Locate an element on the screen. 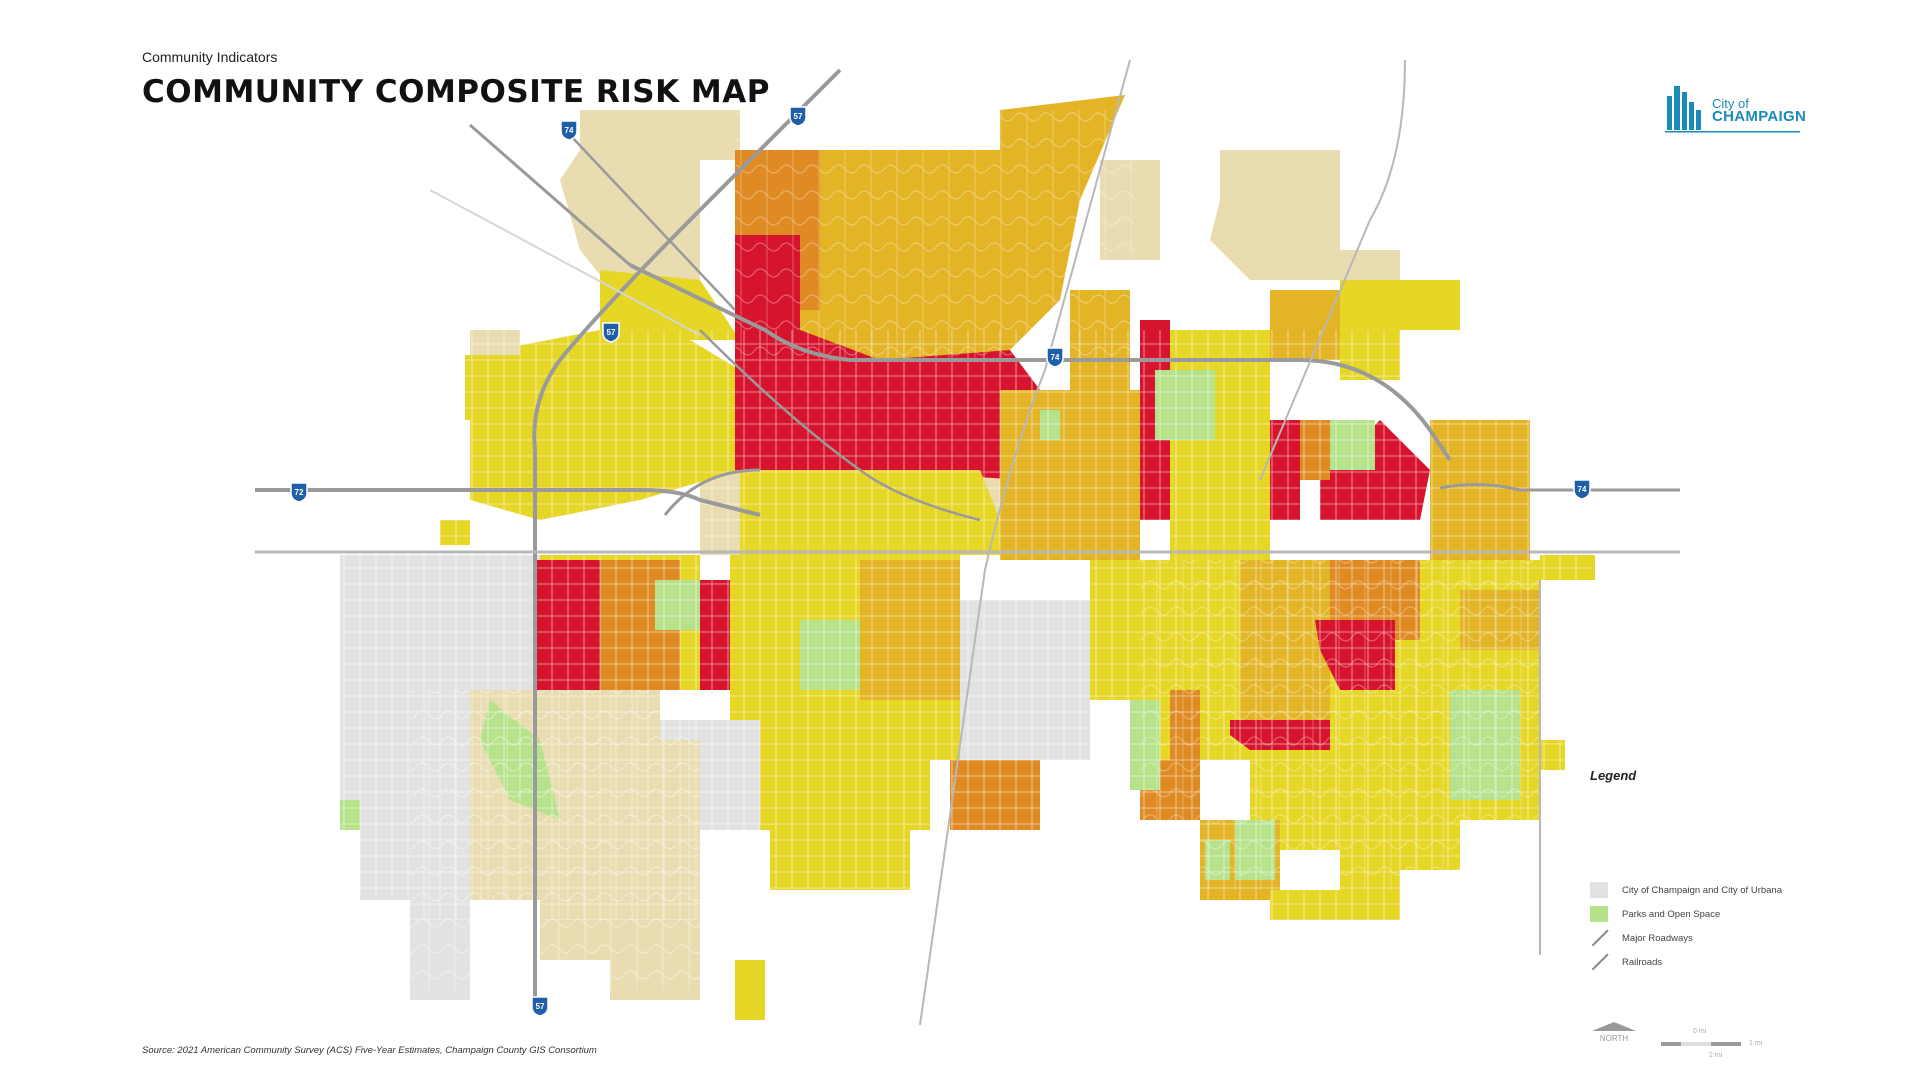  interstate-74-east is located at coordinates (1559, 487).